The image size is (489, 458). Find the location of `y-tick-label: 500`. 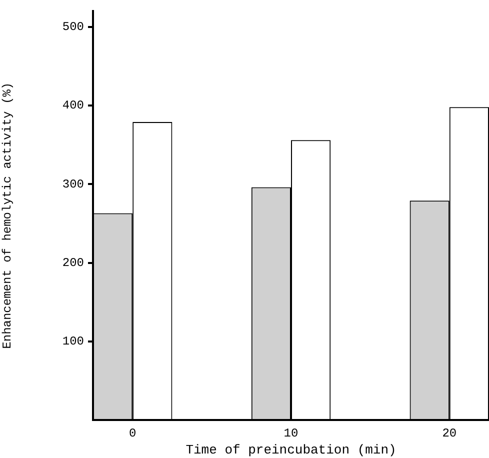

y-tick-label: 500 is located at coordinates (73, 27).